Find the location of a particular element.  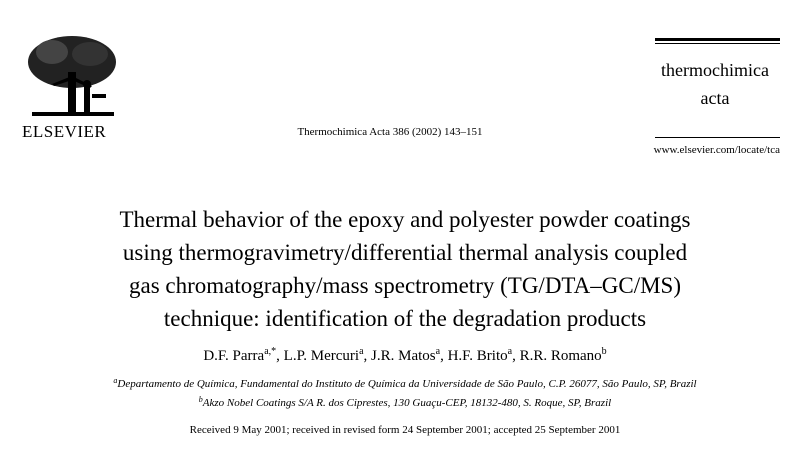

affiliation-mark: b is located at coordinates (200, 399).